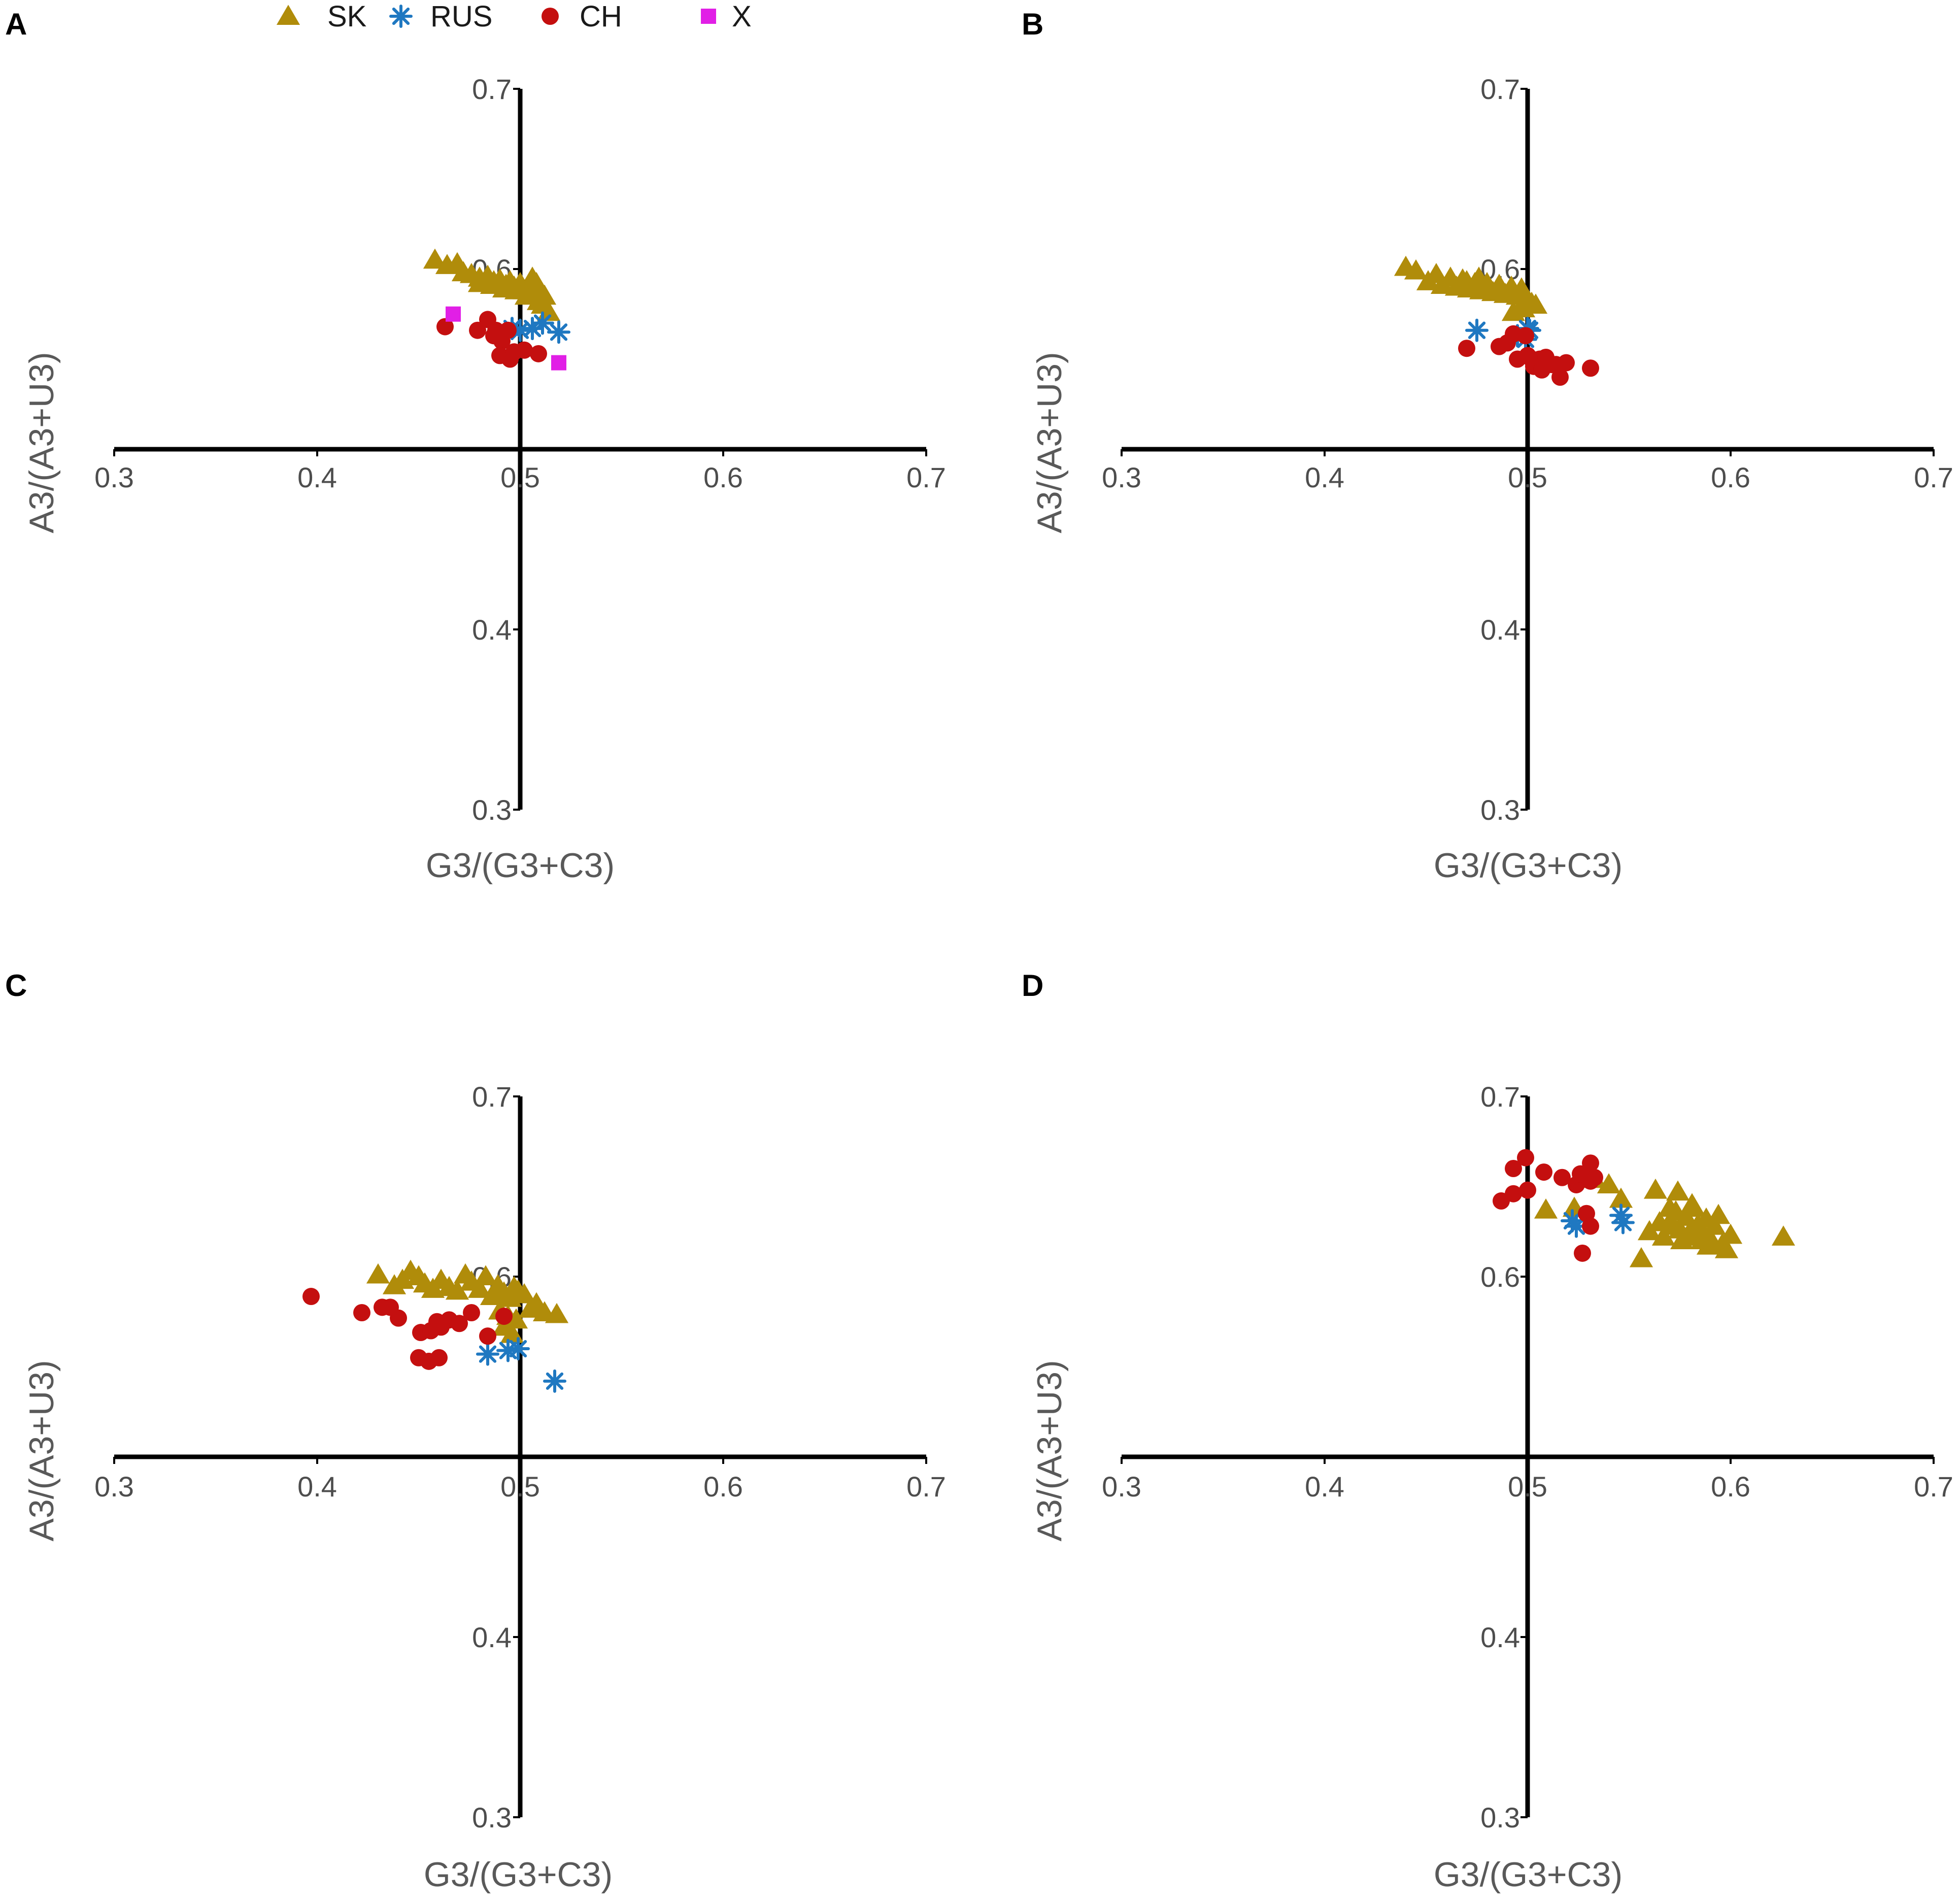 Image resolution: width=1960 pixels, height=1902 pixels. What do you see at coordinates (1500, 1277) in the screenshot?
I see `y-tick-label: 0.6` at bounding box center [1500, 1277].